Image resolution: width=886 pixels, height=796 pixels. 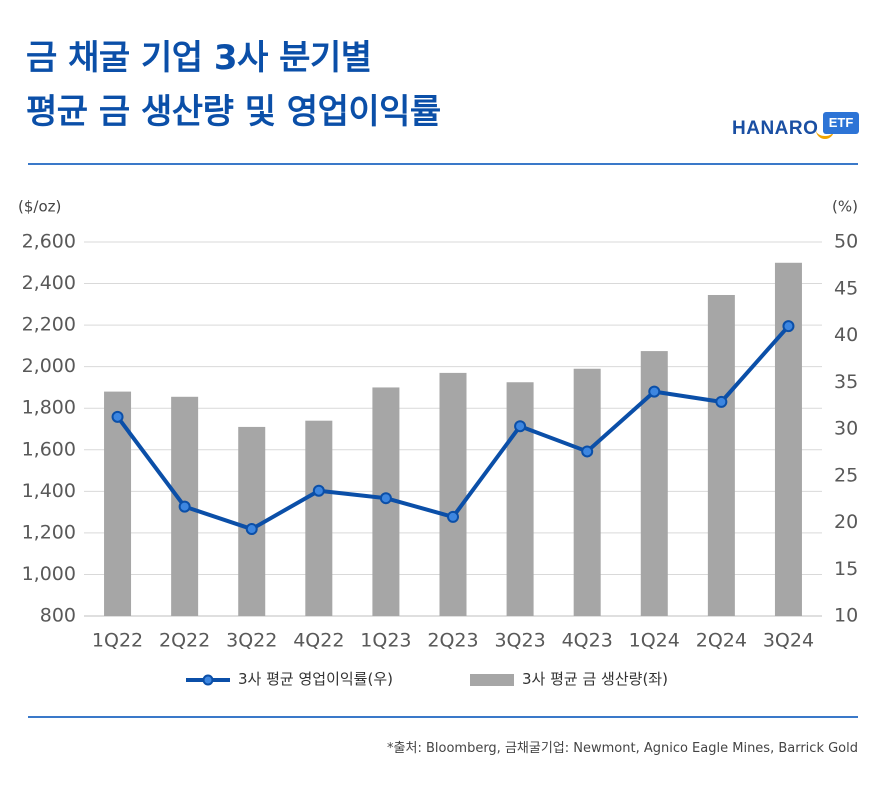 I want to click on legend-bar-key-icon, so click(x=492, y=679).